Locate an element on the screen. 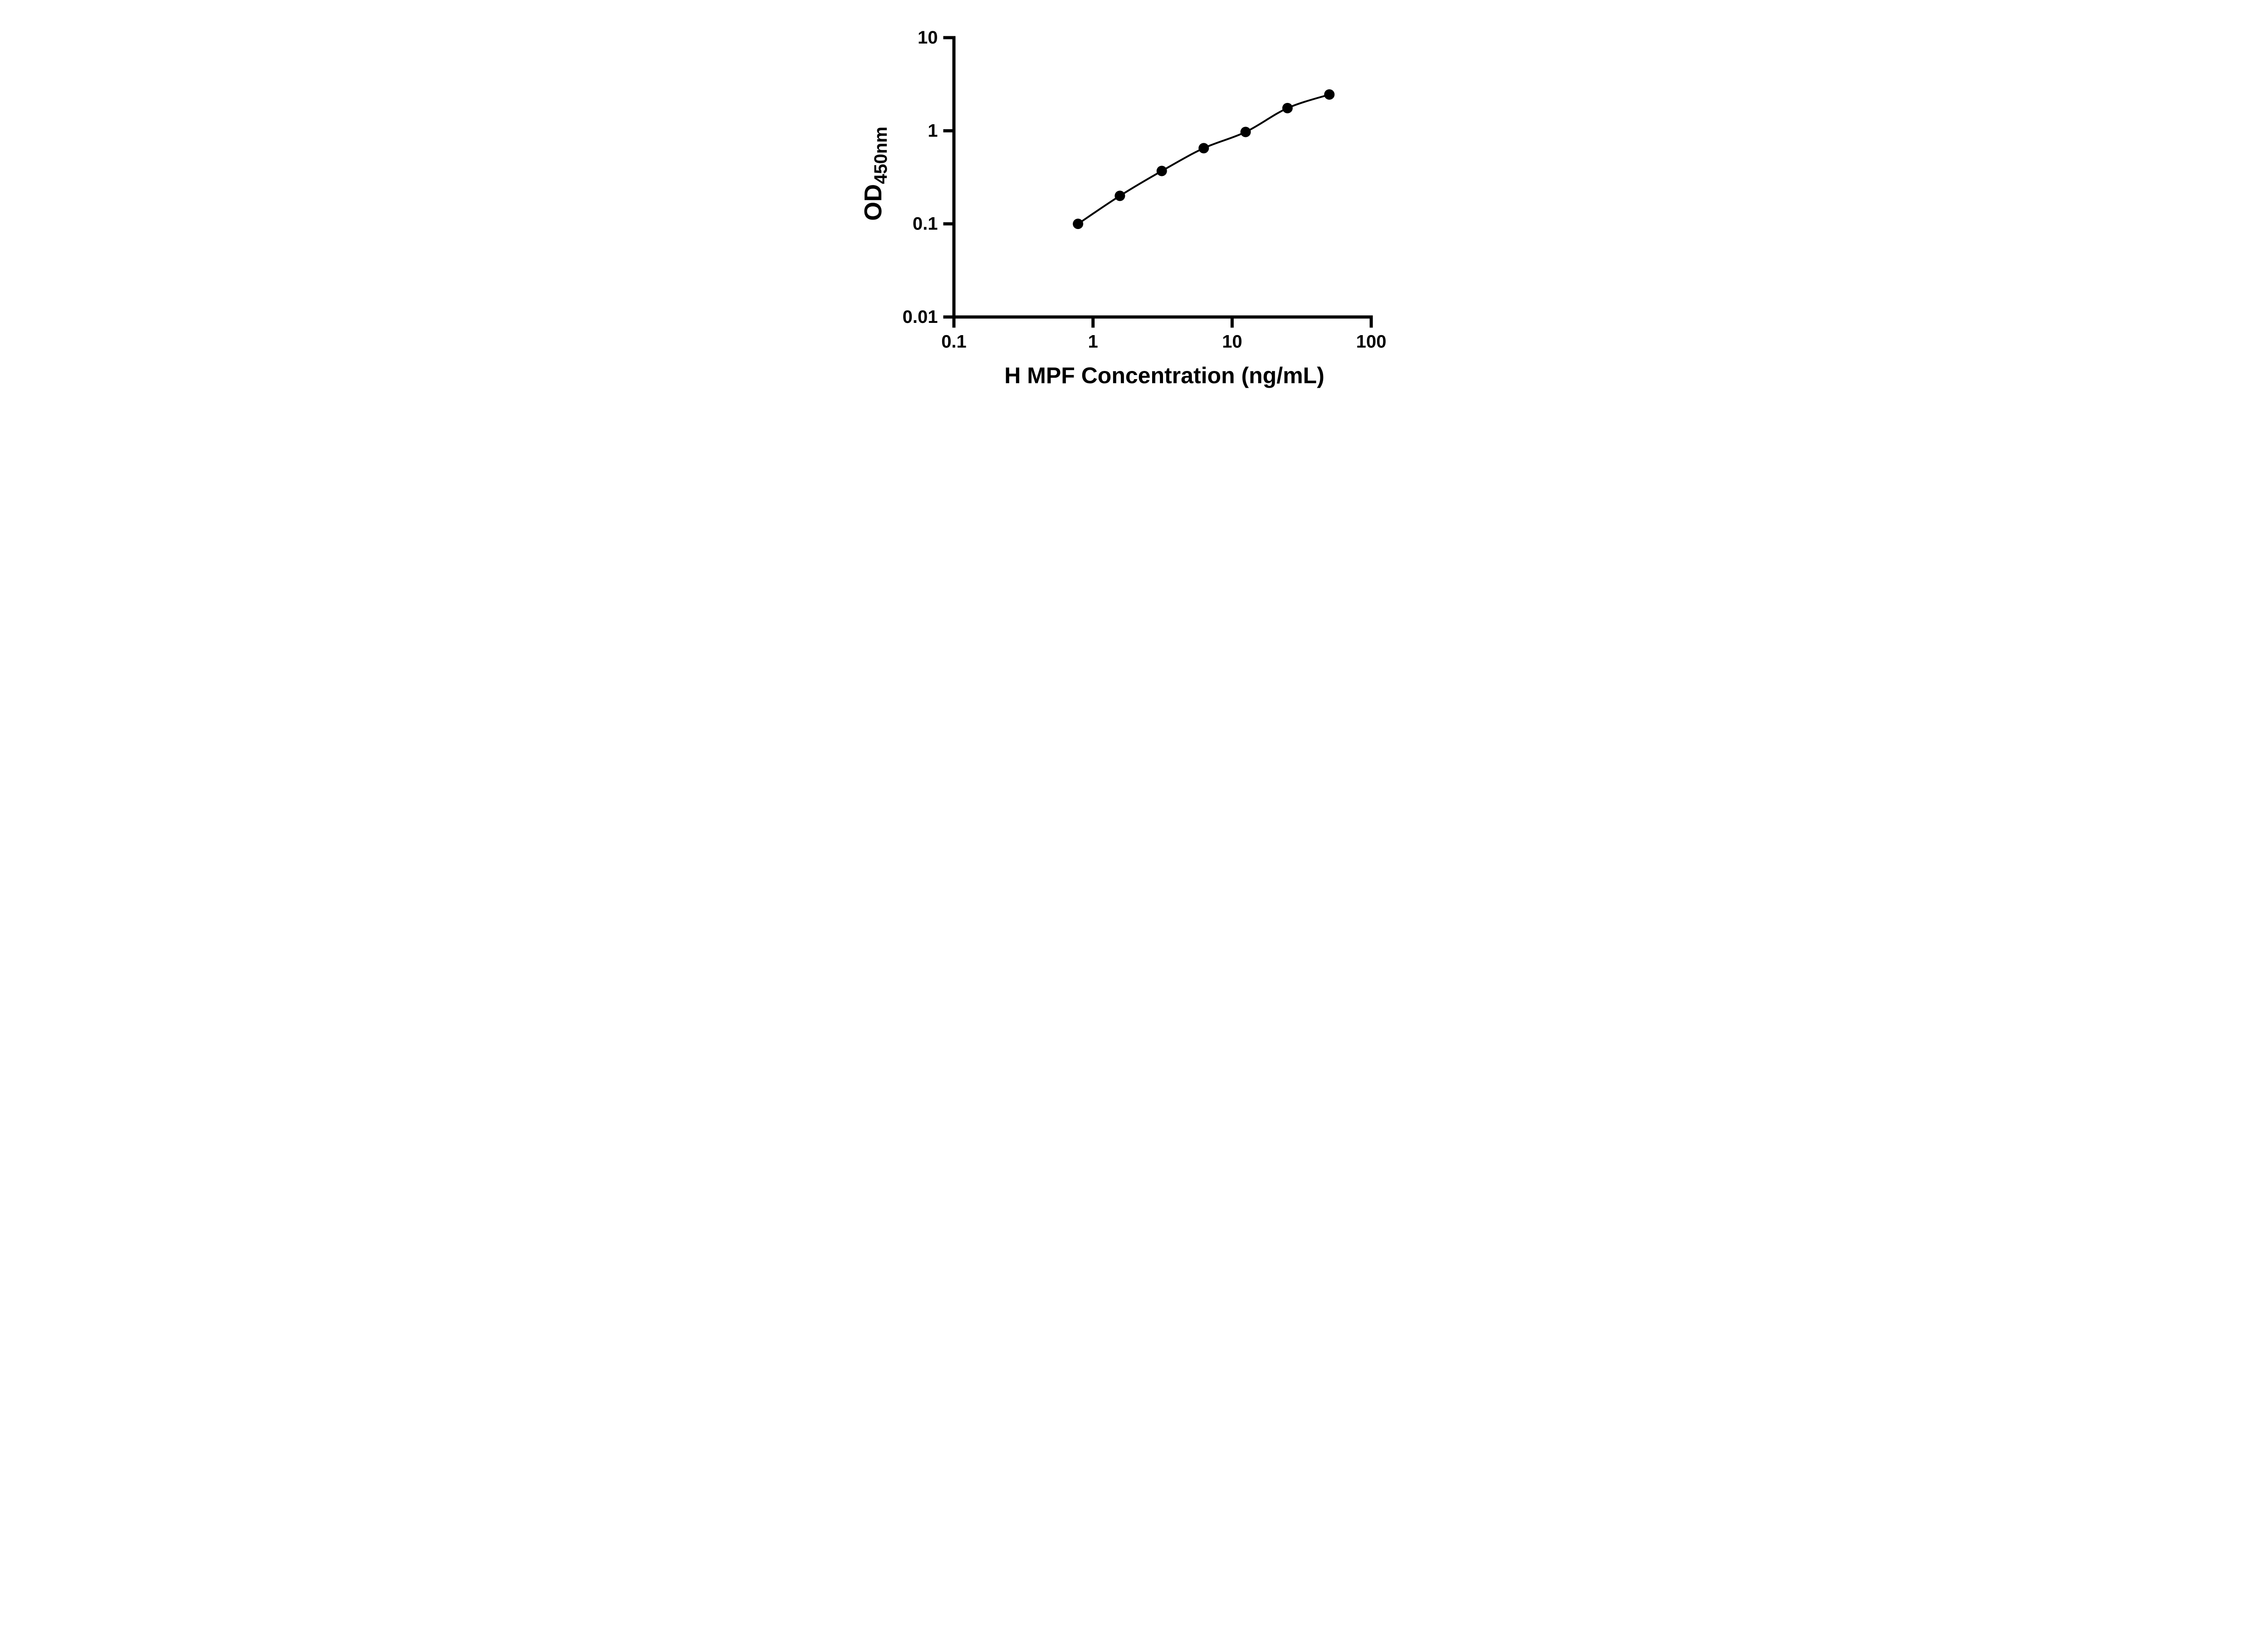  y-tick-label: 0.1 is located at coordinates (926, 224).